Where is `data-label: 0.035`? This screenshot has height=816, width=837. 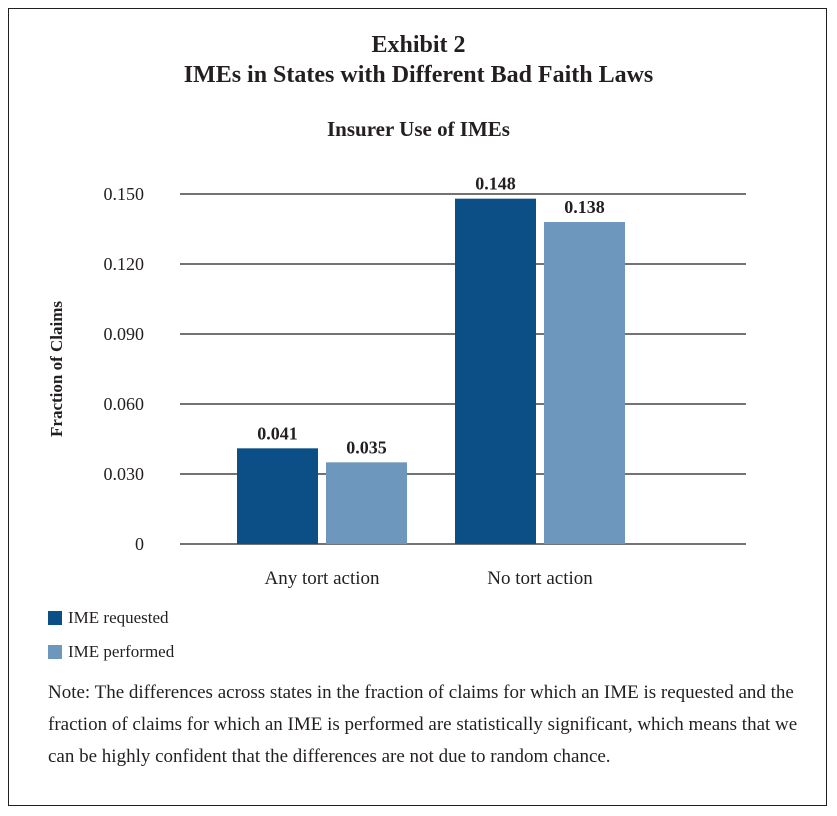
data-label: 0.035 is located at coordinates (366, 447).